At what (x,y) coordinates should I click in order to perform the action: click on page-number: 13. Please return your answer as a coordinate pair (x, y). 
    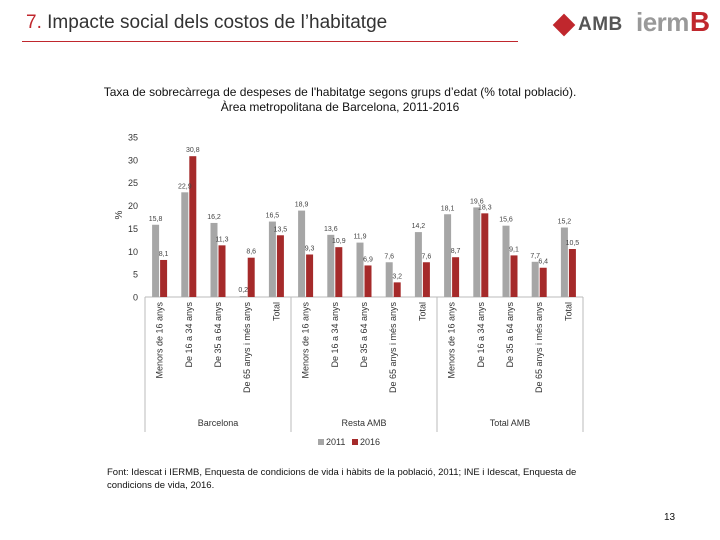
    Looking at the image, I should click on (670, 517).